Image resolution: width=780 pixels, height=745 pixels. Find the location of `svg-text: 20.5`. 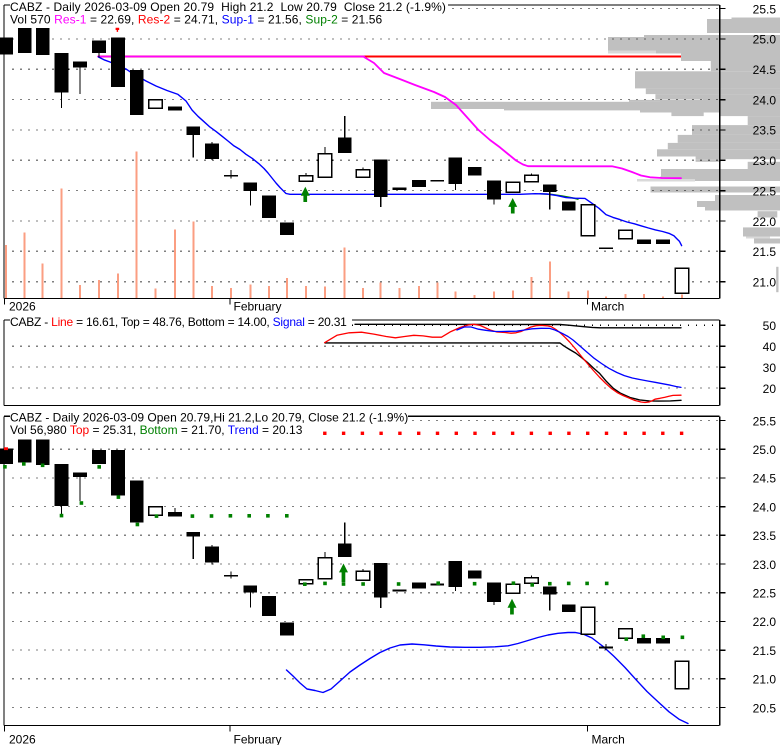

svg-text: 20.5 is located at coordinates (765, 708).